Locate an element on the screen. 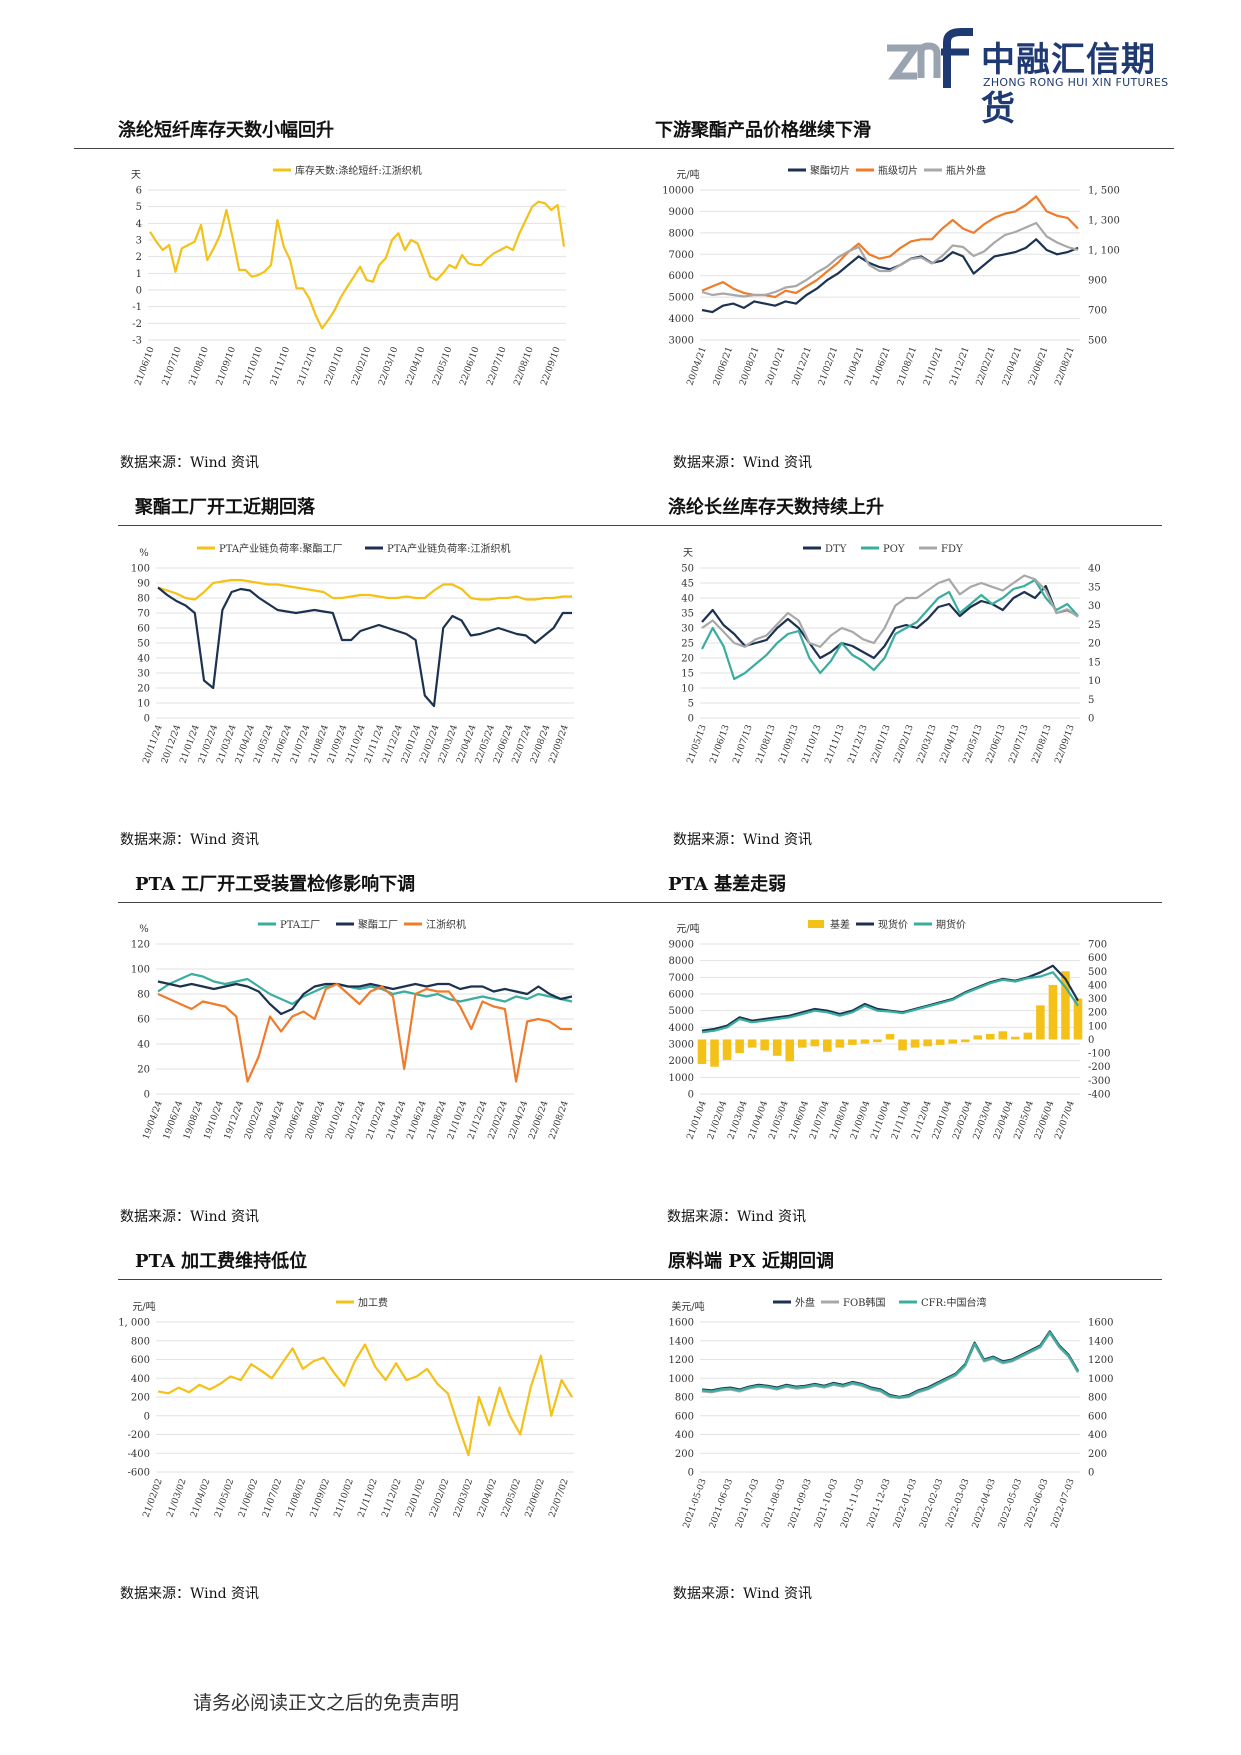  x-tick-label: 2022-01-03 is located at coordinates (905, 1503).